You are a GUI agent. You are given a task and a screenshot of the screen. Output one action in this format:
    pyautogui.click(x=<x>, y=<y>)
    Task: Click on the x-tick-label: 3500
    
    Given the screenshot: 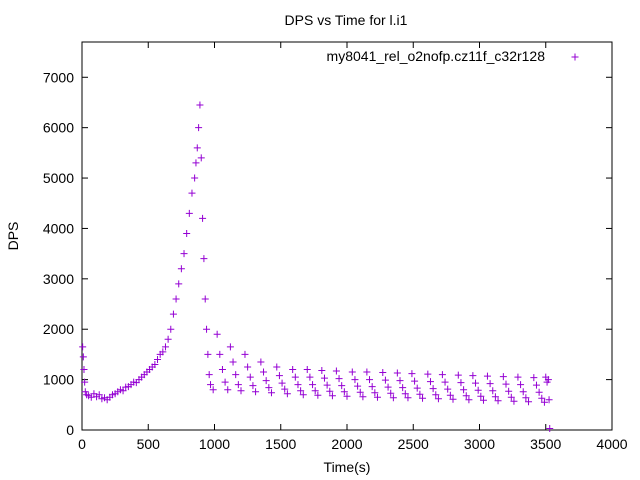 What is the action you would take?
    pyautogui.click(x=545, y=444)
    